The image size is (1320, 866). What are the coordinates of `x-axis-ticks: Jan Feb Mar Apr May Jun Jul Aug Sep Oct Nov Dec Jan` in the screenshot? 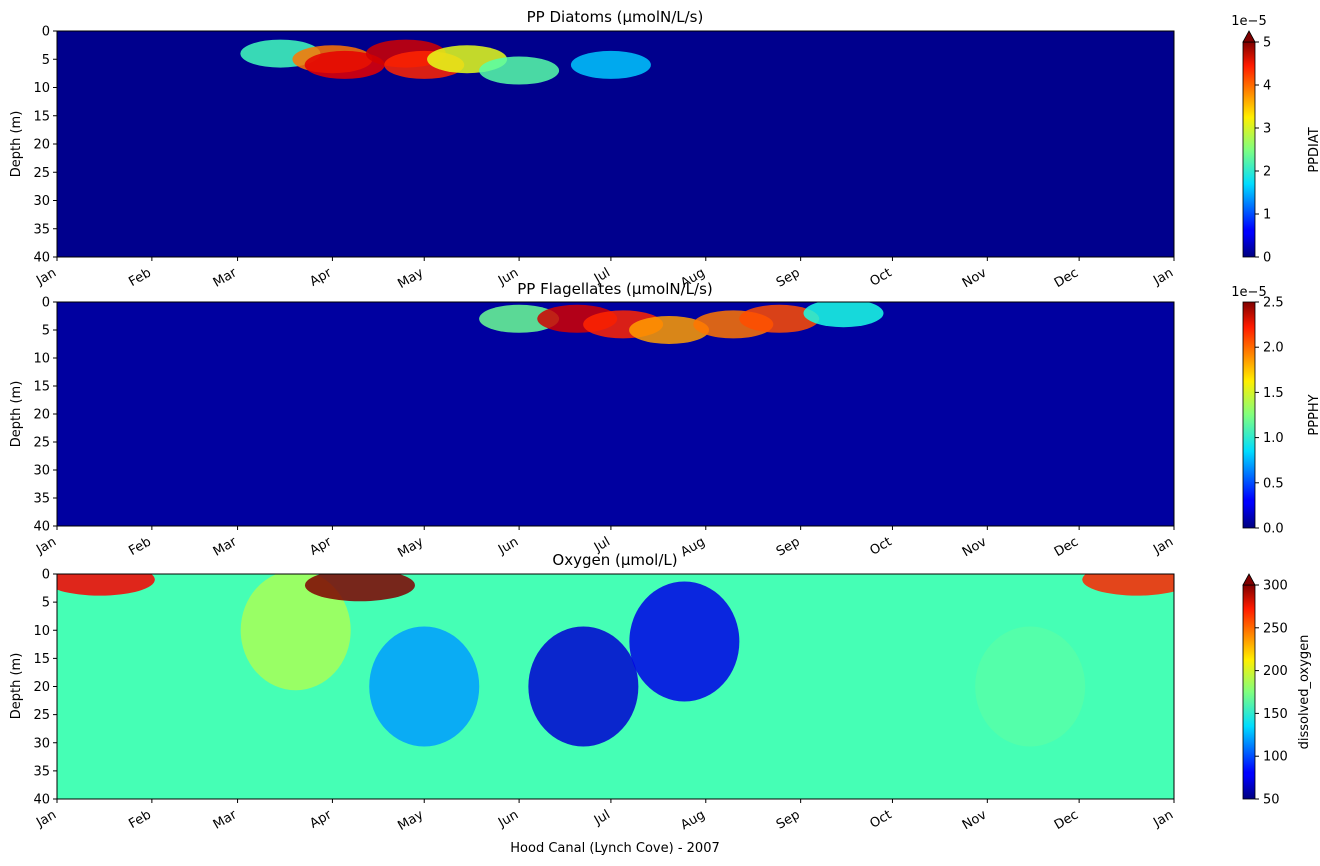 It's located at (604, 274).